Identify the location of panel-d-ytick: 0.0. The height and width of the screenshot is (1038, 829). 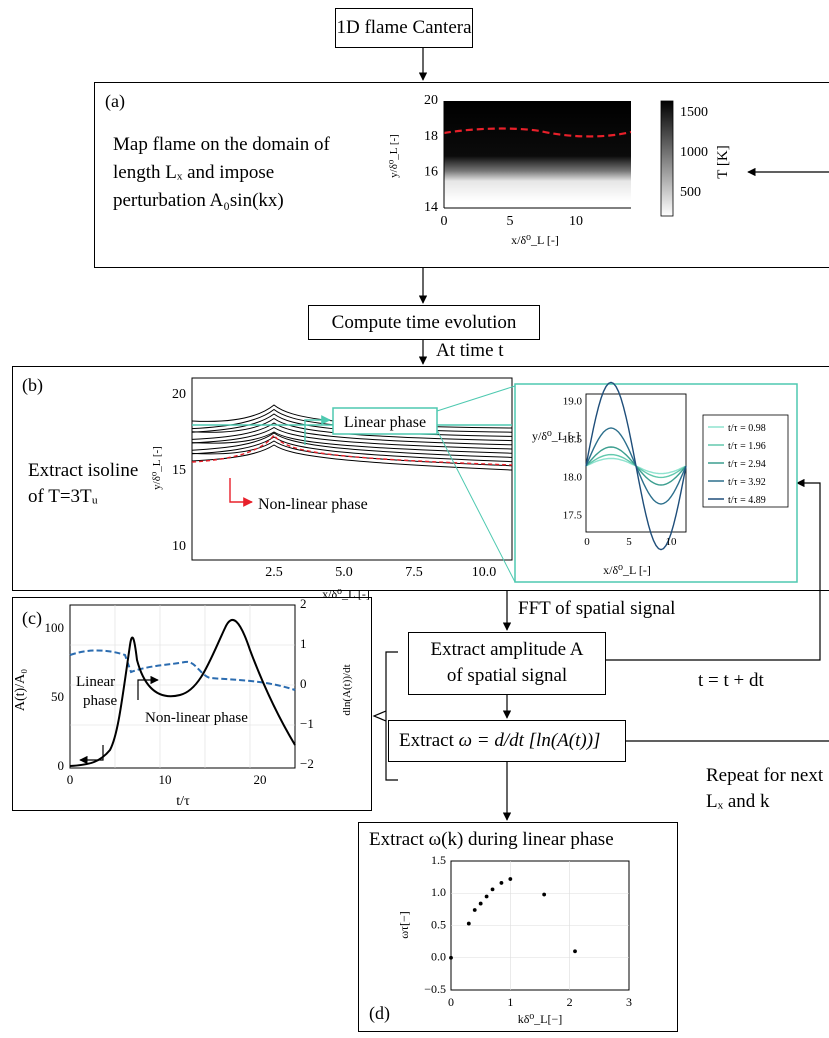
(438, 957).